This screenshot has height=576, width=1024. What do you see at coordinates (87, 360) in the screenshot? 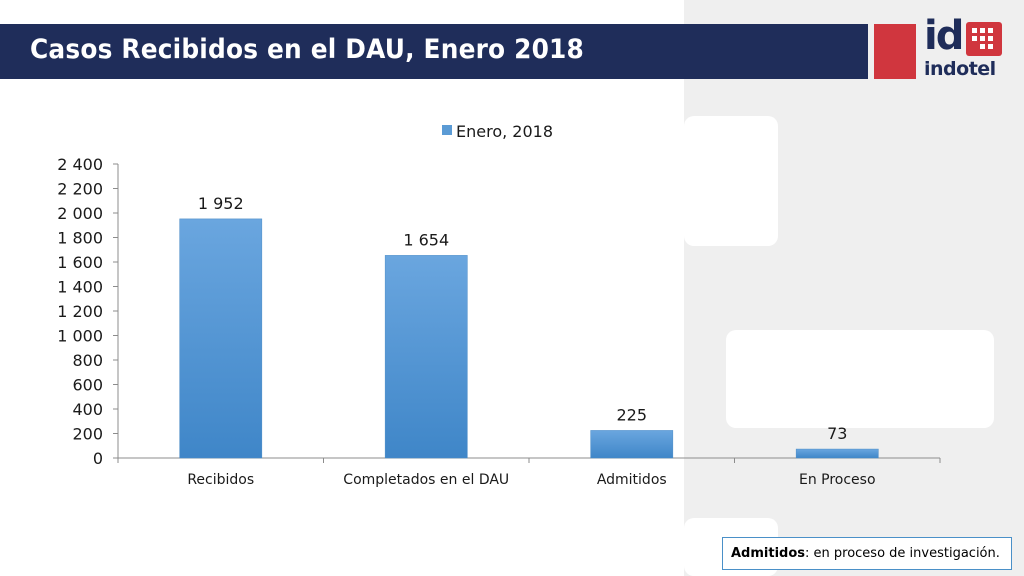
I see `y-tick-label: 800` at bounding box center [87, 360].